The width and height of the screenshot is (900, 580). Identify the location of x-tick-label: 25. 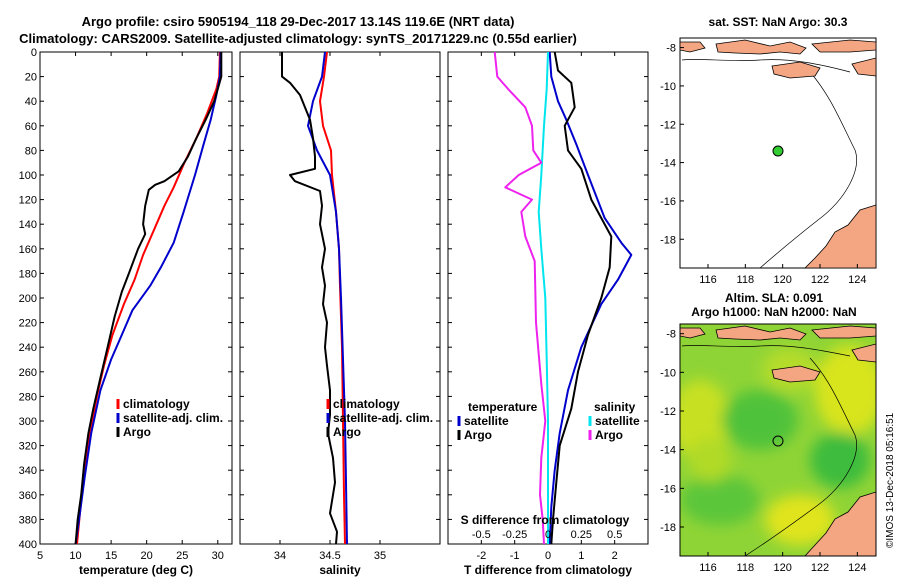
(182, 556).